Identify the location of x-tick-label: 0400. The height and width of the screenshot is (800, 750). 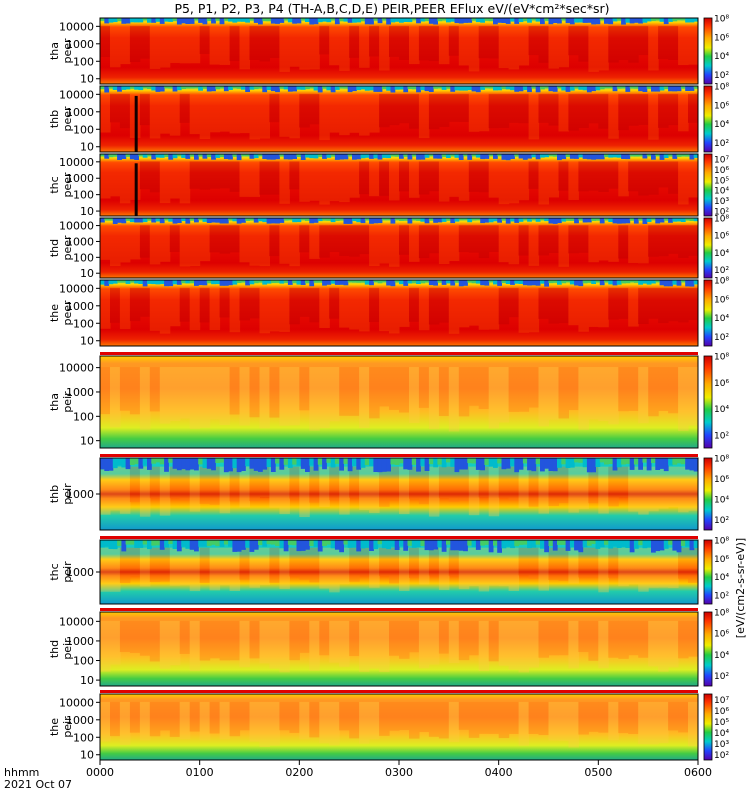
(499, 772).